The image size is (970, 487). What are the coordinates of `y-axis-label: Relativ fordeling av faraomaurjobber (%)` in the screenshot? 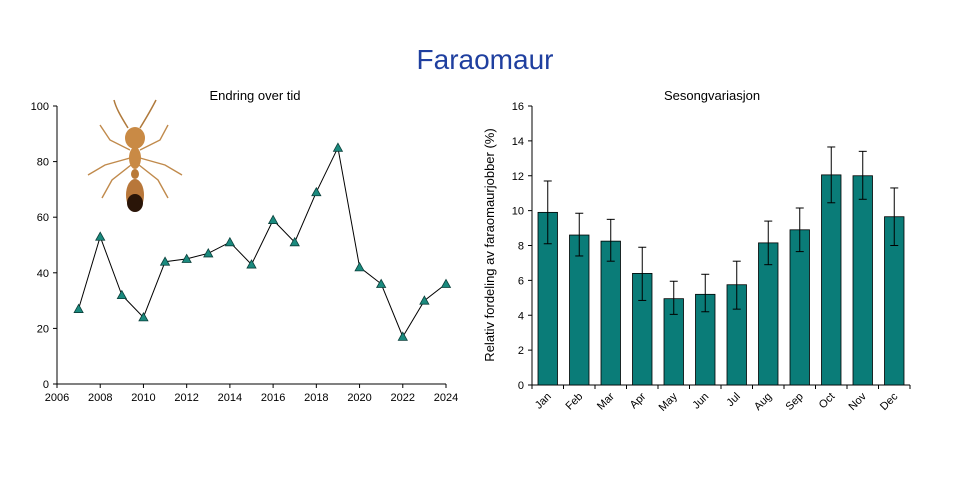 It's located at (489, 244).